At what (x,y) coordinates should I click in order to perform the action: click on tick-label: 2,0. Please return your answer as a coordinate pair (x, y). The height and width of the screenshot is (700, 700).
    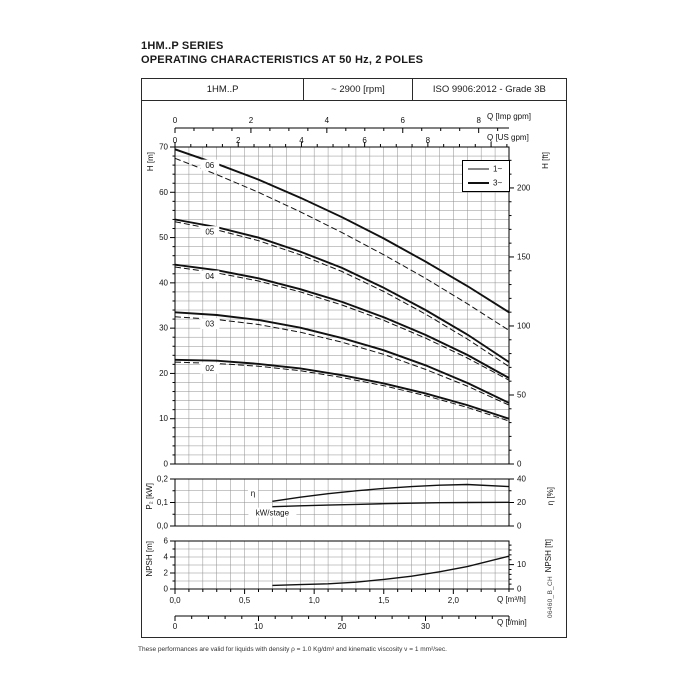
    Looking at the image, I should click on (454, 600).